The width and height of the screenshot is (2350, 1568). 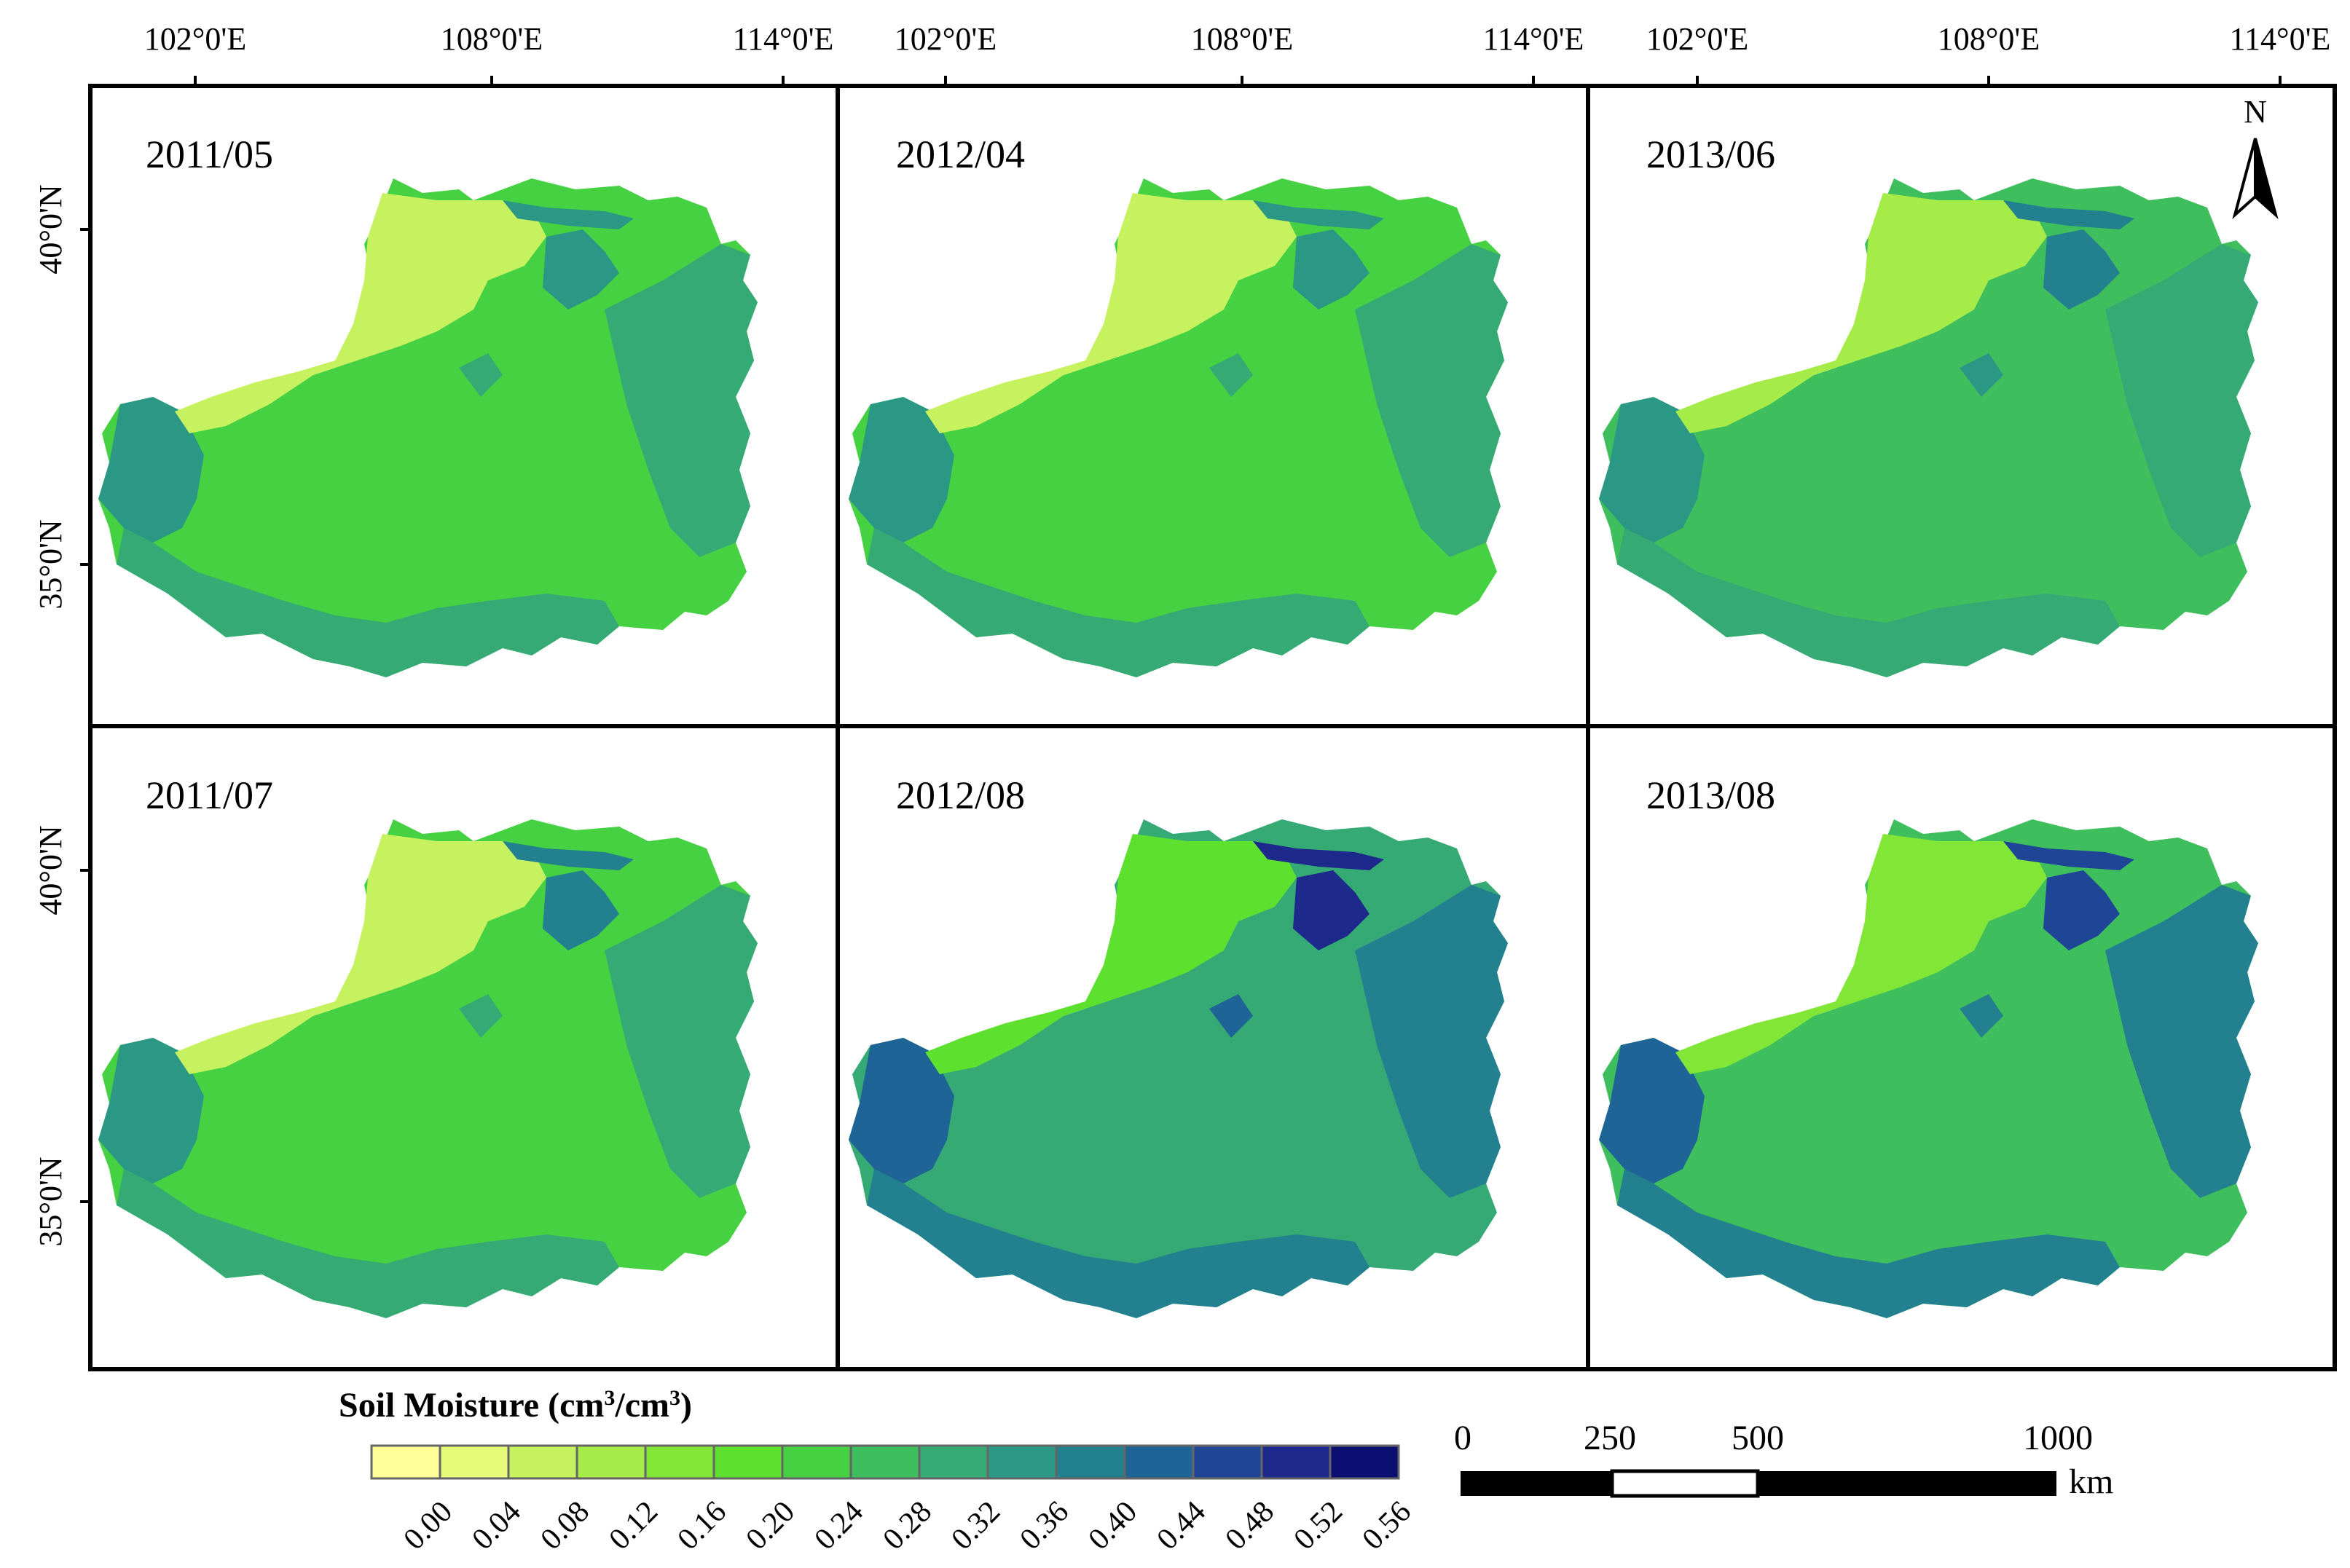 What do you see at coordinates (946, 39) in the screenshot?
I see `lon-label-102-p2: 102°0'E` at bounding box center [946, 39].